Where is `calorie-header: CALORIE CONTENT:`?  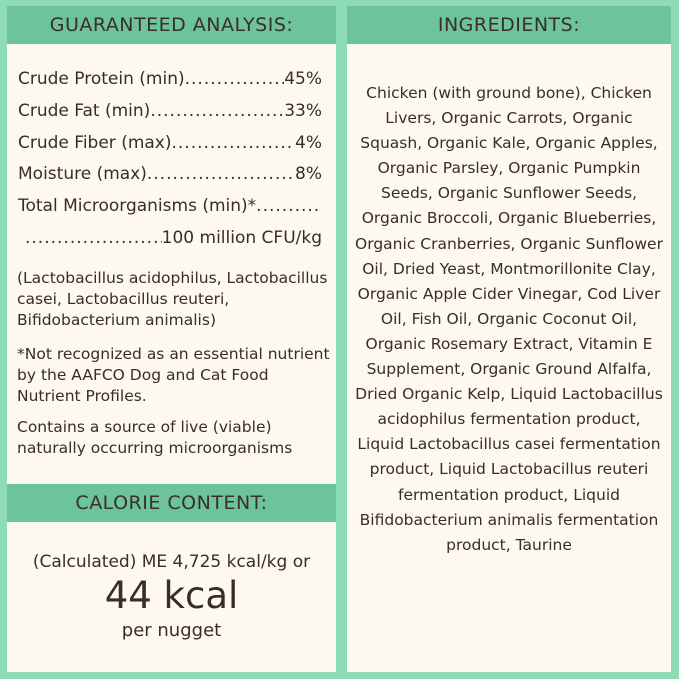 calorie-header: CALORIE CONTENT: is located at coordinates (171, 503).